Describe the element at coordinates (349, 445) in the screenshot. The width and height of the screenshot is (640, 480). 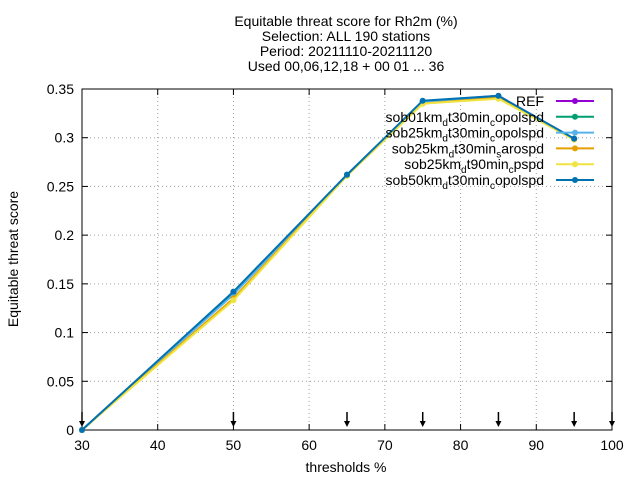
I see `x-tick-labels: 30 40 50 60 70 80 90 100` at that location.